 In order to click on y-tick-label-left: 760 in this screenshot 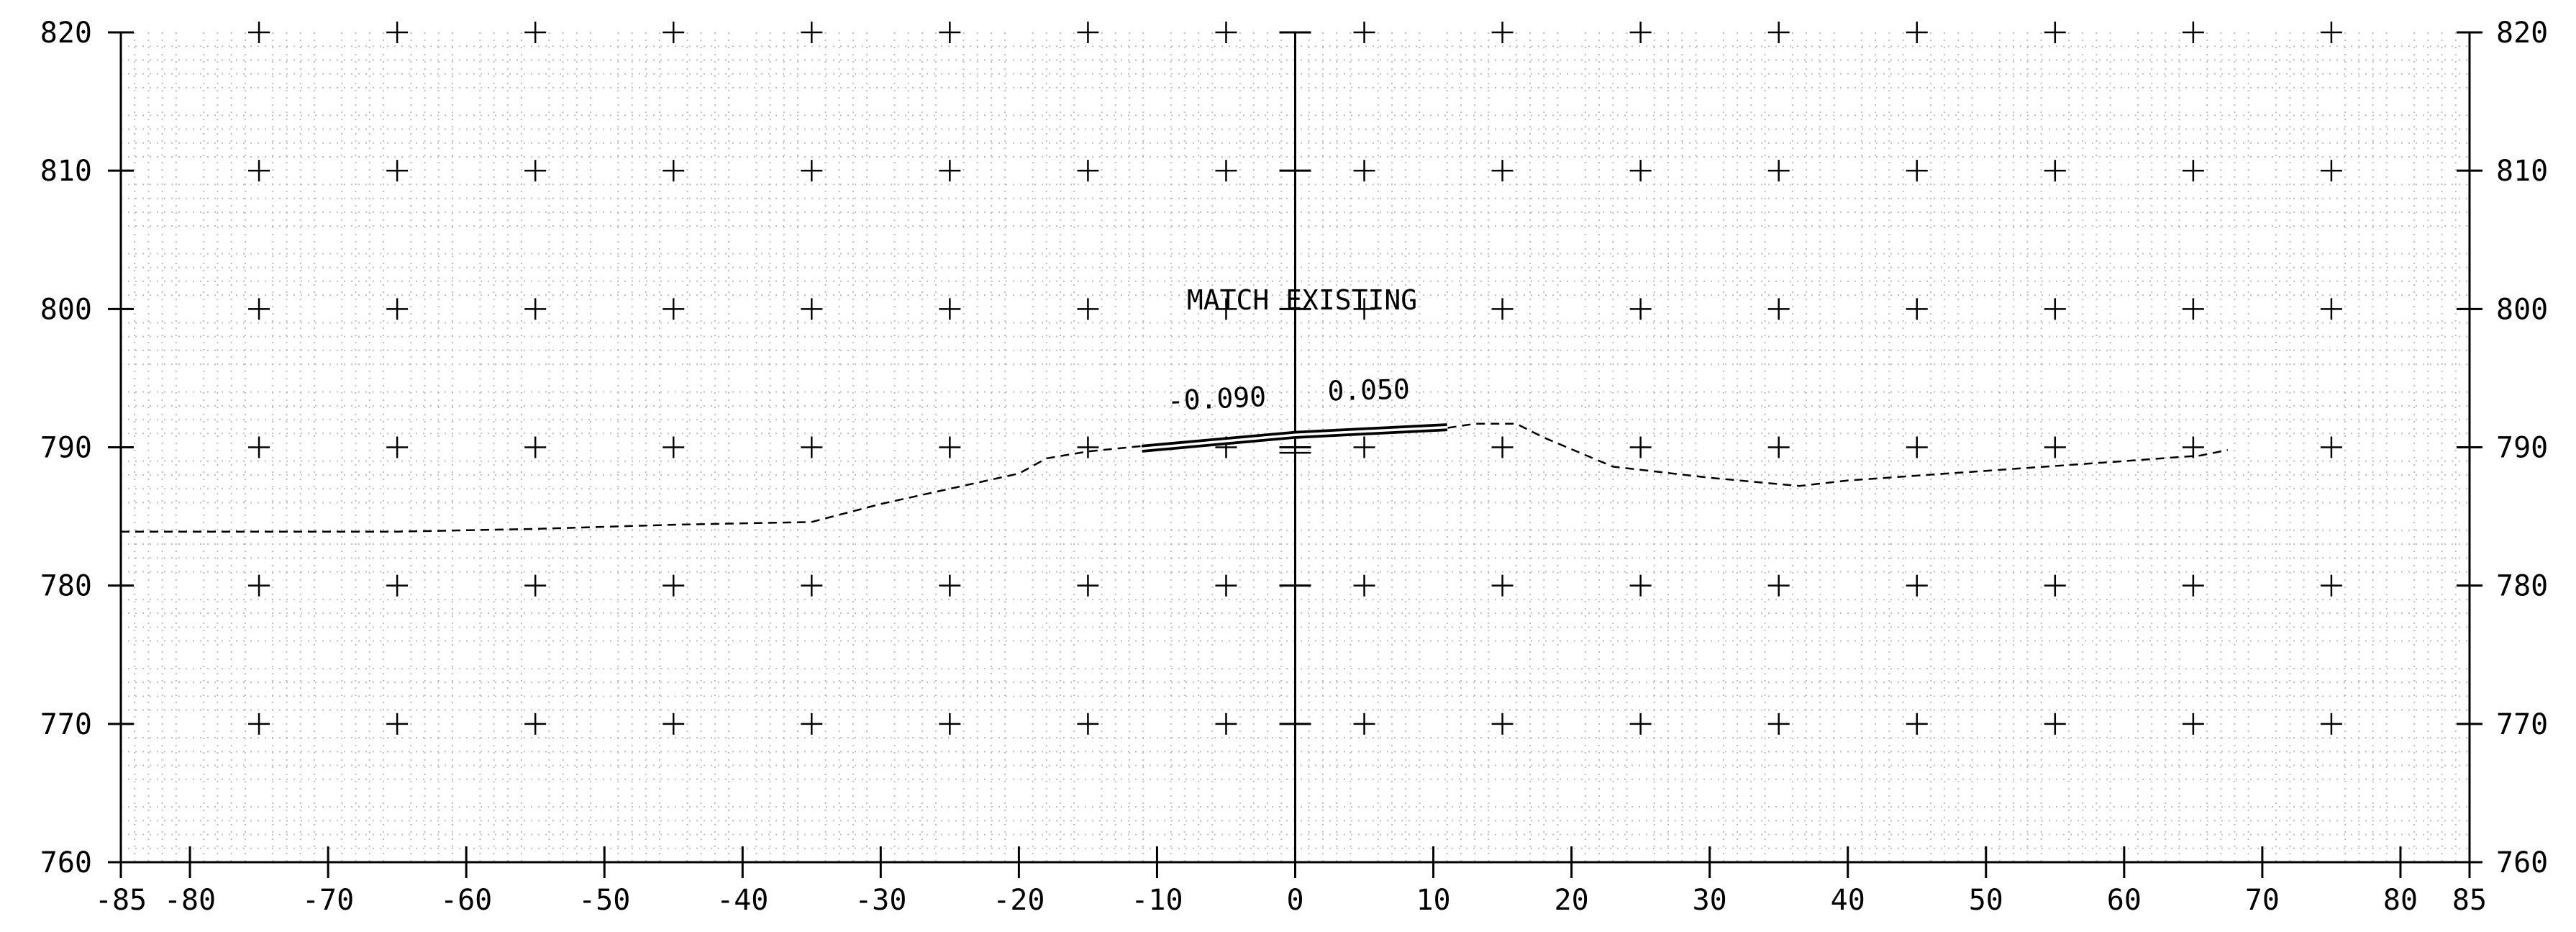, I will do `click(66, 862)`.